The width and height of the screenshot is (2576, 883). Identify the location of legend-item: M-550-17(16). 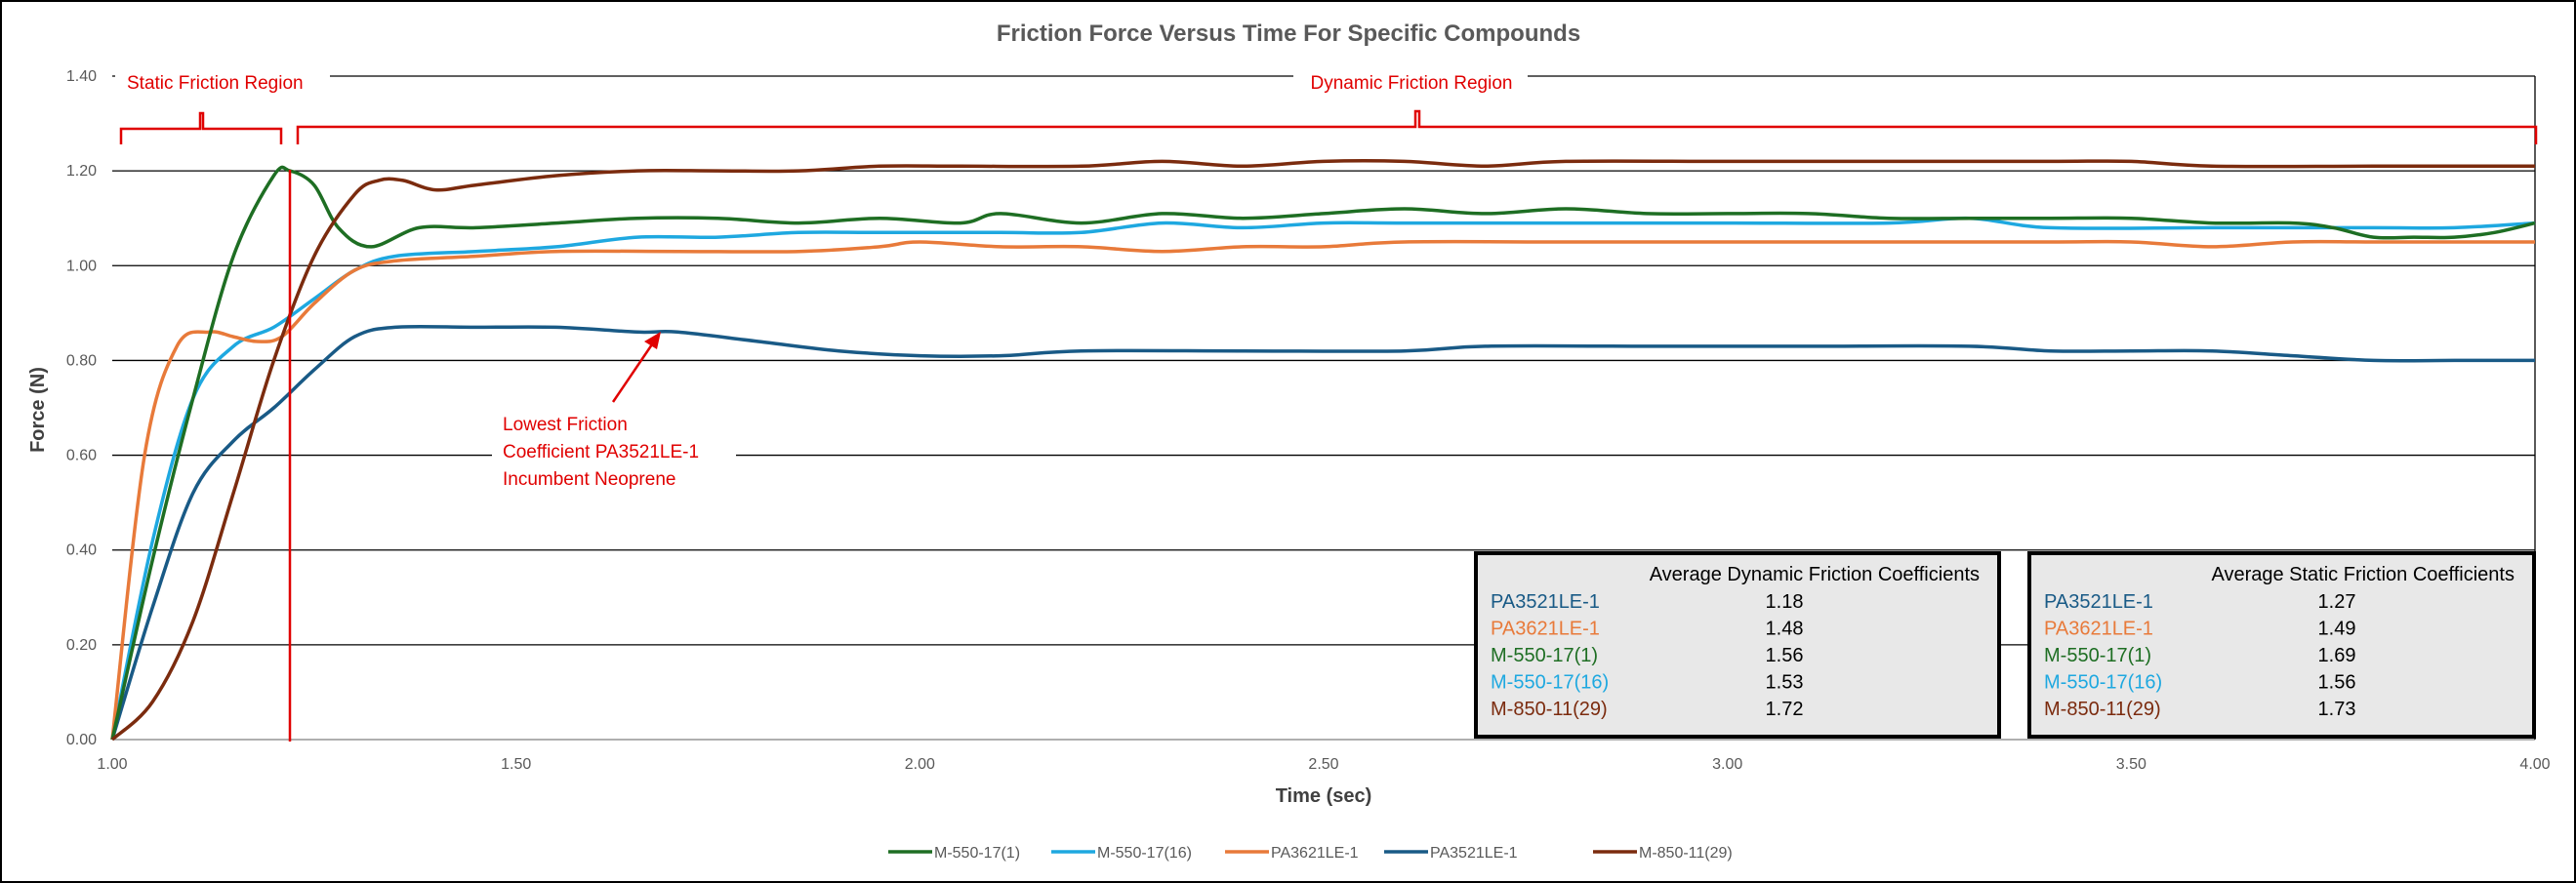
(1121, 853).